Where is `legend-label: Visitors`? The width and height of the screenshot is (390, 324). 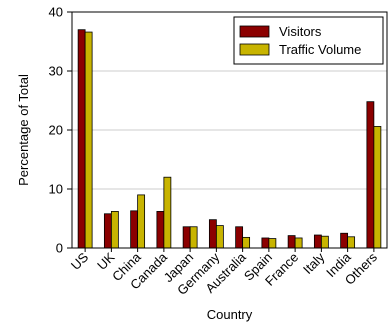 legend-label: Visitors is located at coordinates (300, 31).